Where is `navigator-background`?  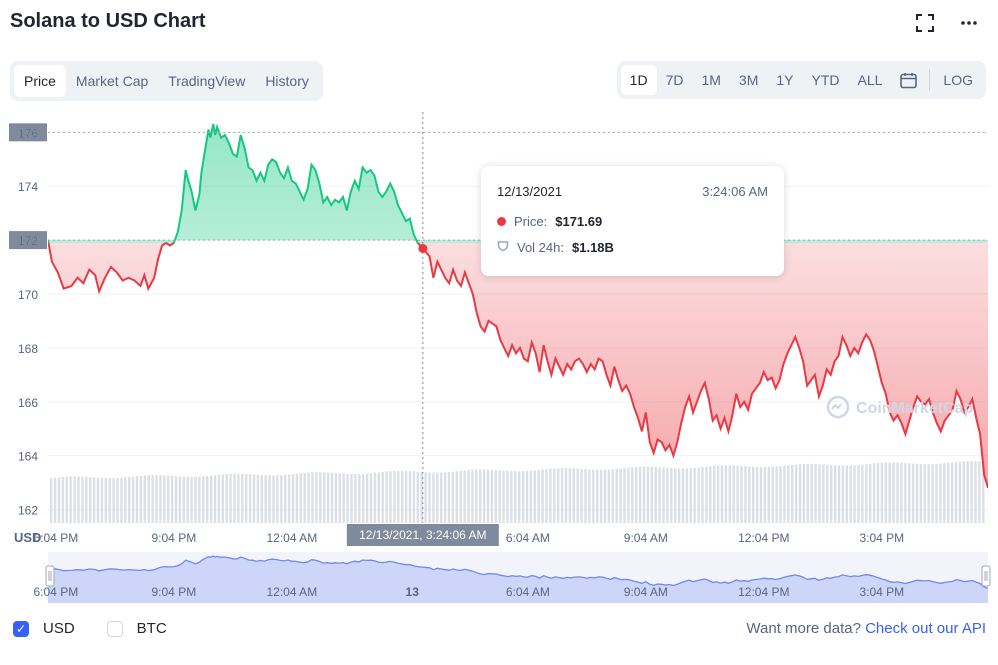
navigator-background is located at coordinates (518, 577).